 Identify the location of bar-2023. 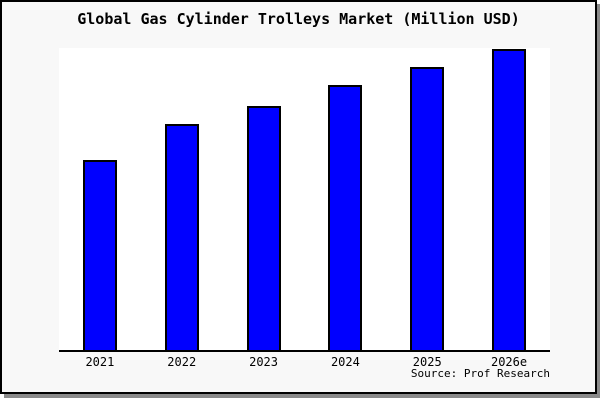
(263, 228).